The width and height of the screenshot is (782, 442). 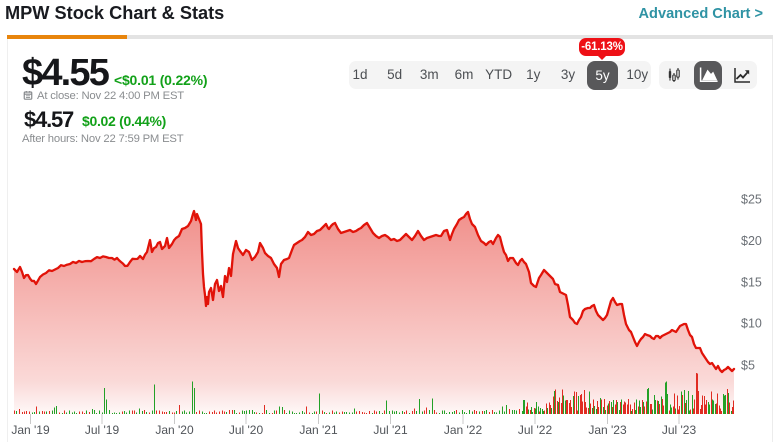 What do you see at coordinates (102, 430) in the screenshot?
I see `svg-text: Jul '19` at bounding box center [102, 430].